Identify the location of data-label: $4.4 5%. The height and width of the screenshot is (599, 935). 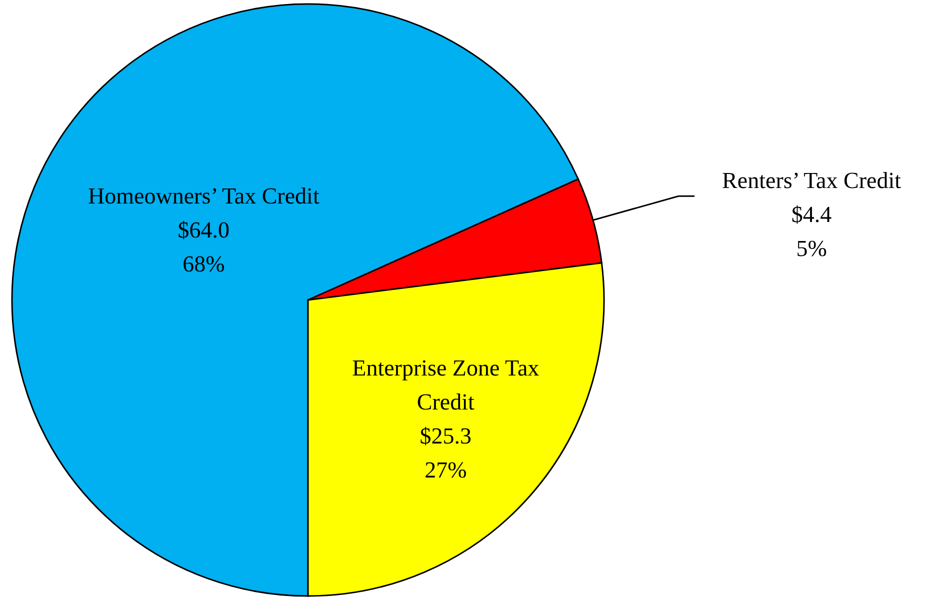
(811, 232).